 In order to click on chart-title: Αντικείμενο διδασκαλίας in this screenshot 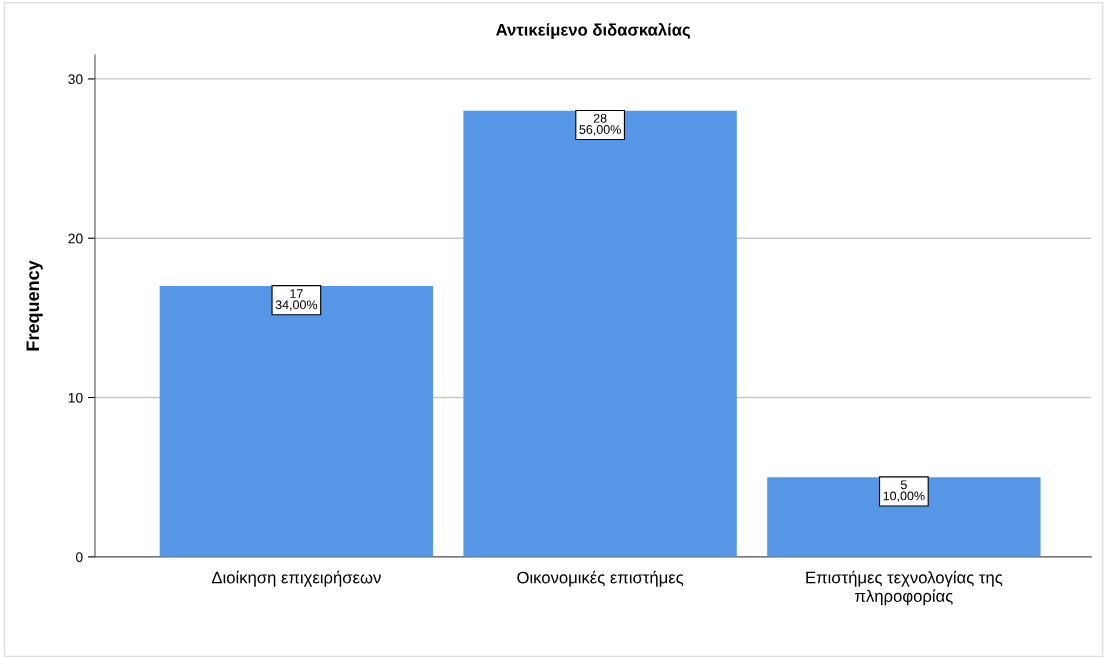, I will do `click(593, 31)`.